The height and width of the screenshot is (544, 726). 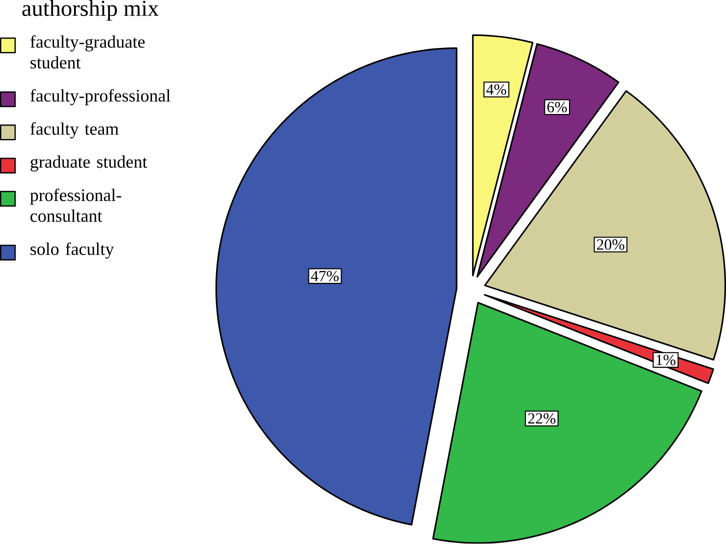 I want to click on data-label: 22%, so click(x=542, y=418).